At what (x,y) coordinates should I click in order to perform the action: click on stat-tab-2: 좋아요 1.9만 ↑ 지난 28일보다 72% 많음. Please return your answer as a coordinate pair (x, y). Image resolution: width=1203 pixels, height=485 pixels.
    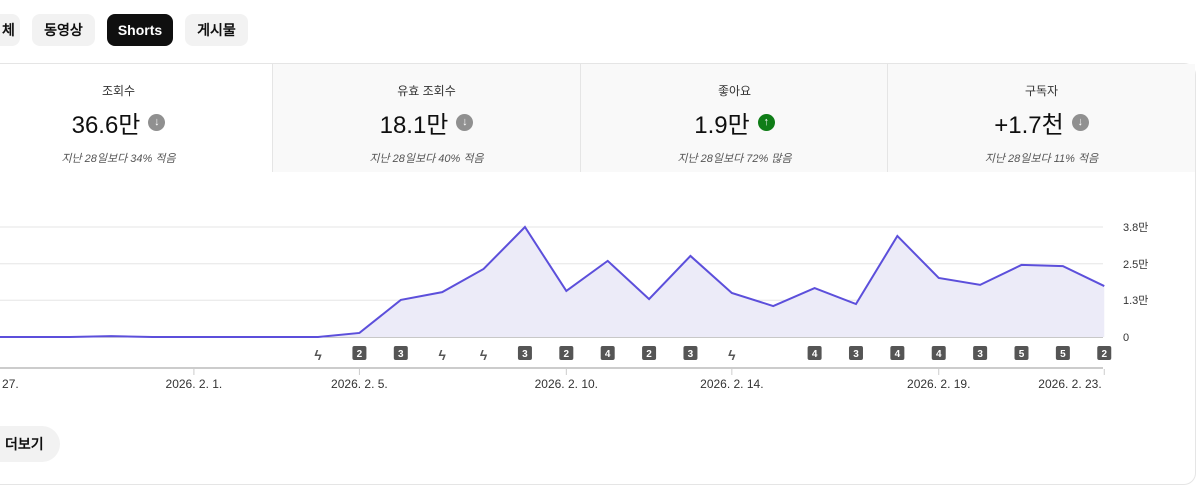
    Looking at the image, I should click on (734, 118).